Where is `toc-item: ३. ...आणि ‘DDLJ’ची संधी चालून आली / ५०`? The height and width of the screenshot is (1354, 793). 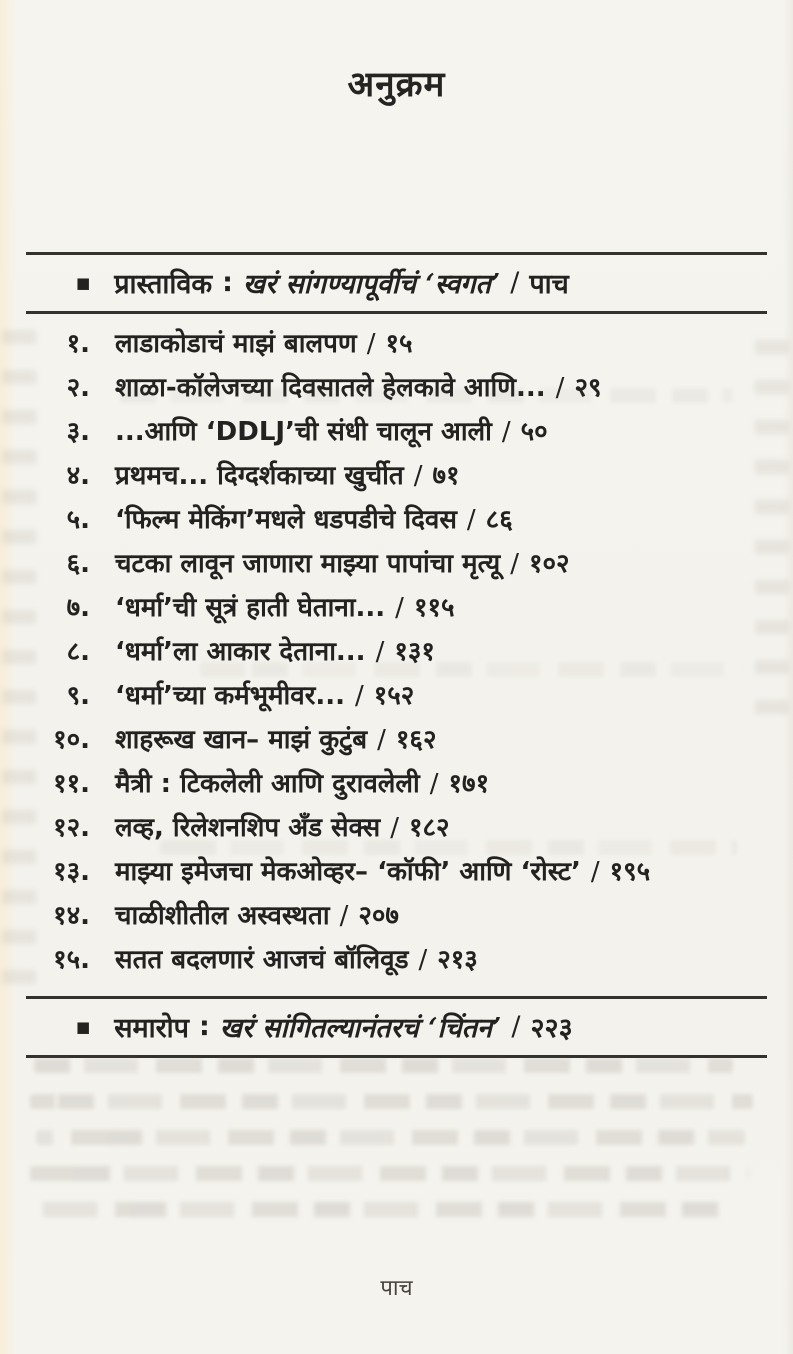 toc-item: ३. ...आणि ‘DDLJ’ची संधी चालून आली / ५० is located at coordinates (396, 432).